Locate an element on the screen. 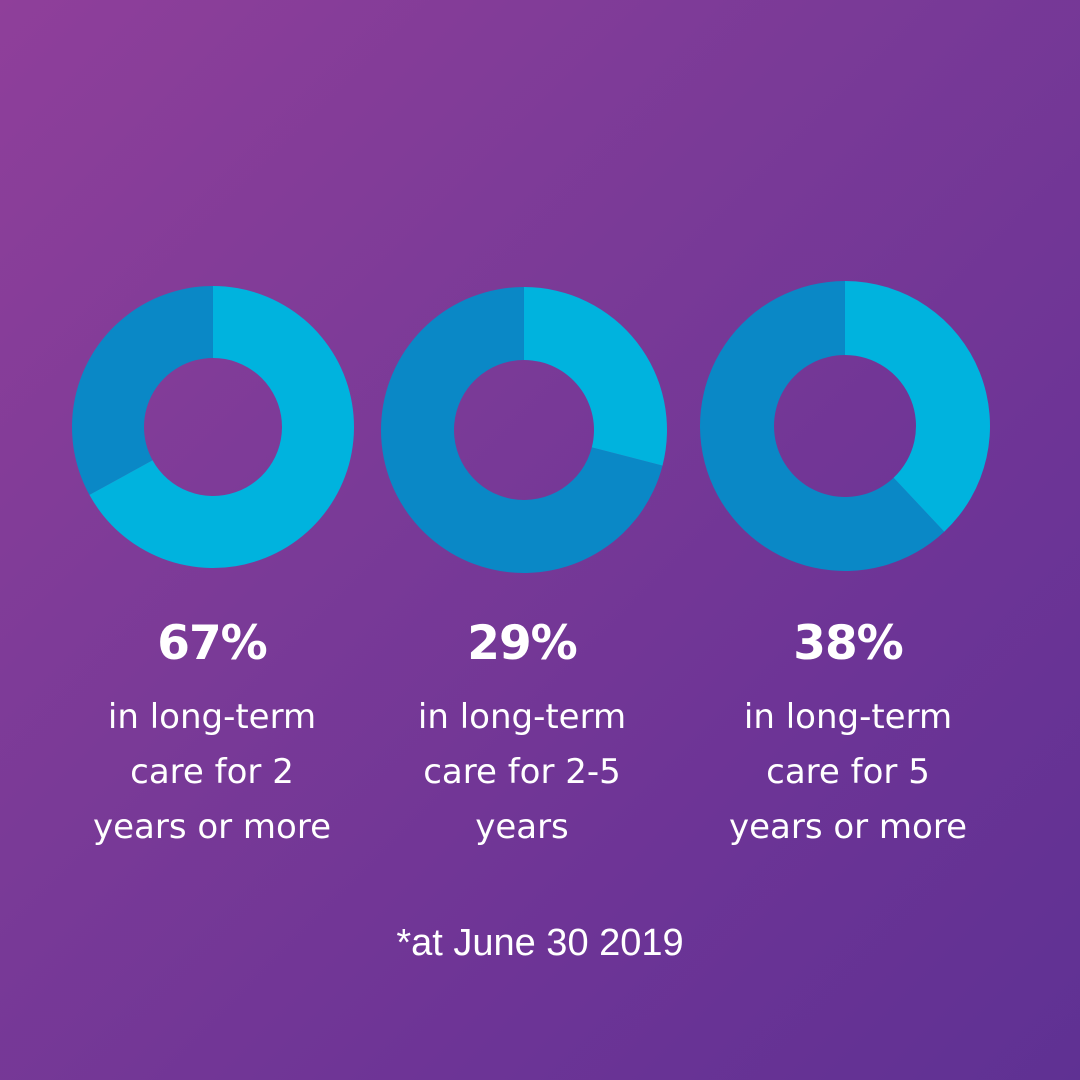 Image resolution: width=1080 pixels, height=1080 pixels. percent-1: 67% is located at coordinates (212, 643).